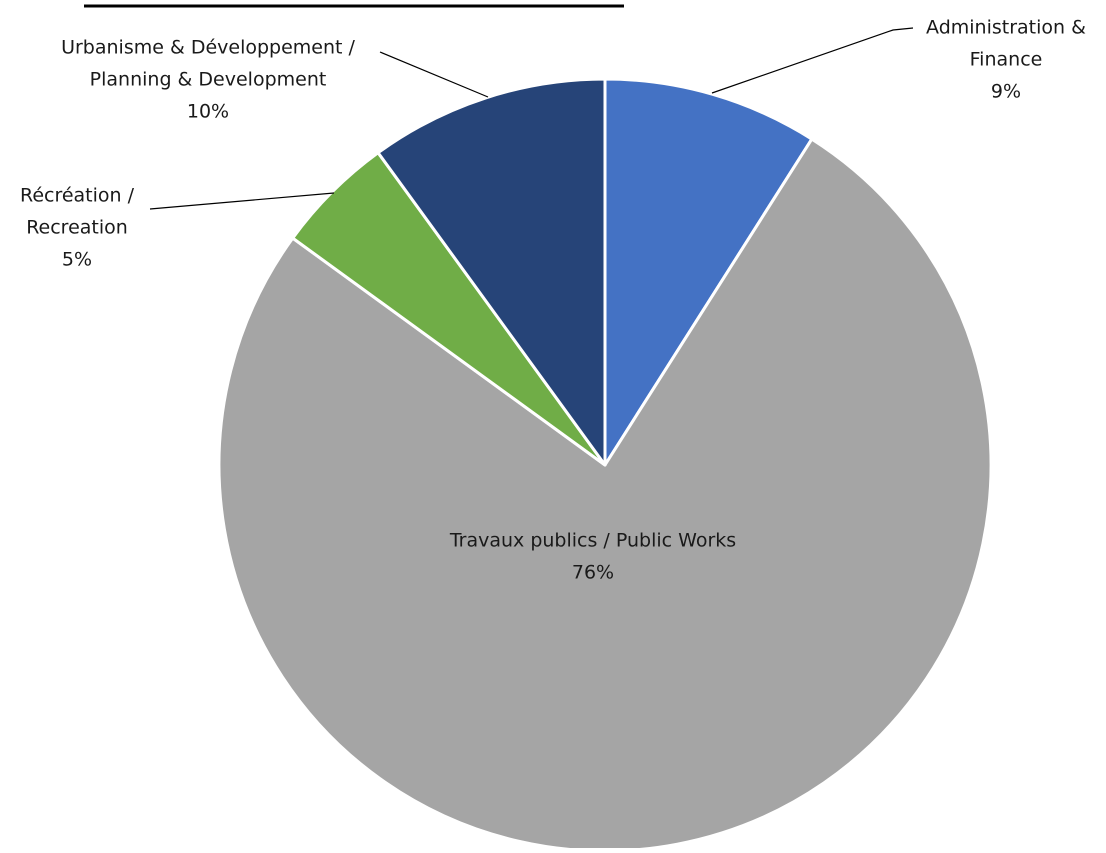  Describe the element at coordinates (77, 260) in the screenshot. I see `slice-percent-label-2: 5%` at that location.